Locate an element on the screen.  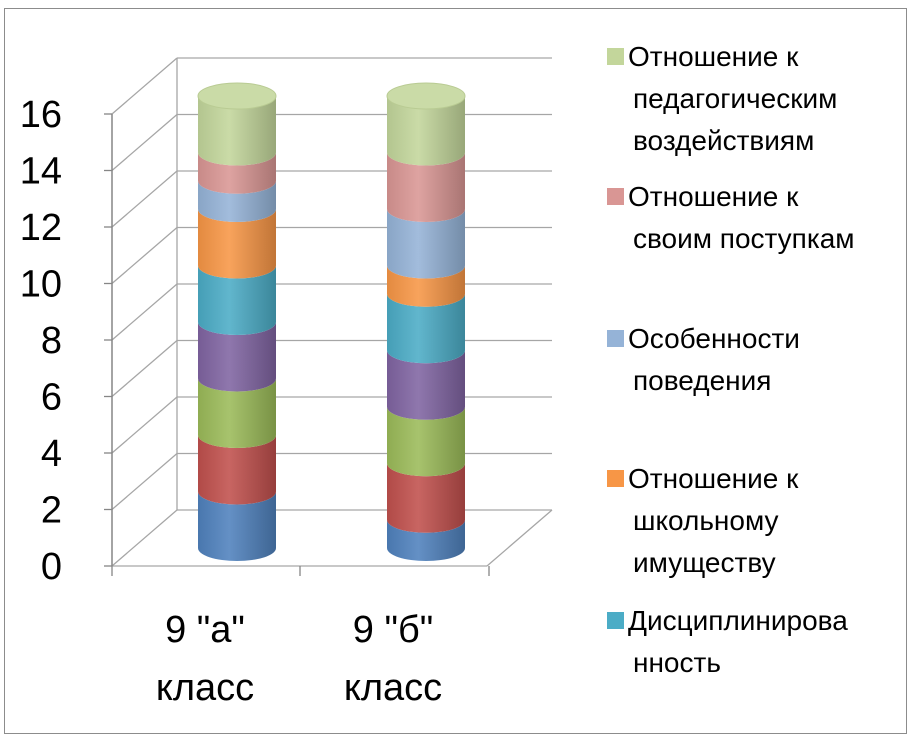
legend-item: Особенности поведения is located at coordinates (703, 359).